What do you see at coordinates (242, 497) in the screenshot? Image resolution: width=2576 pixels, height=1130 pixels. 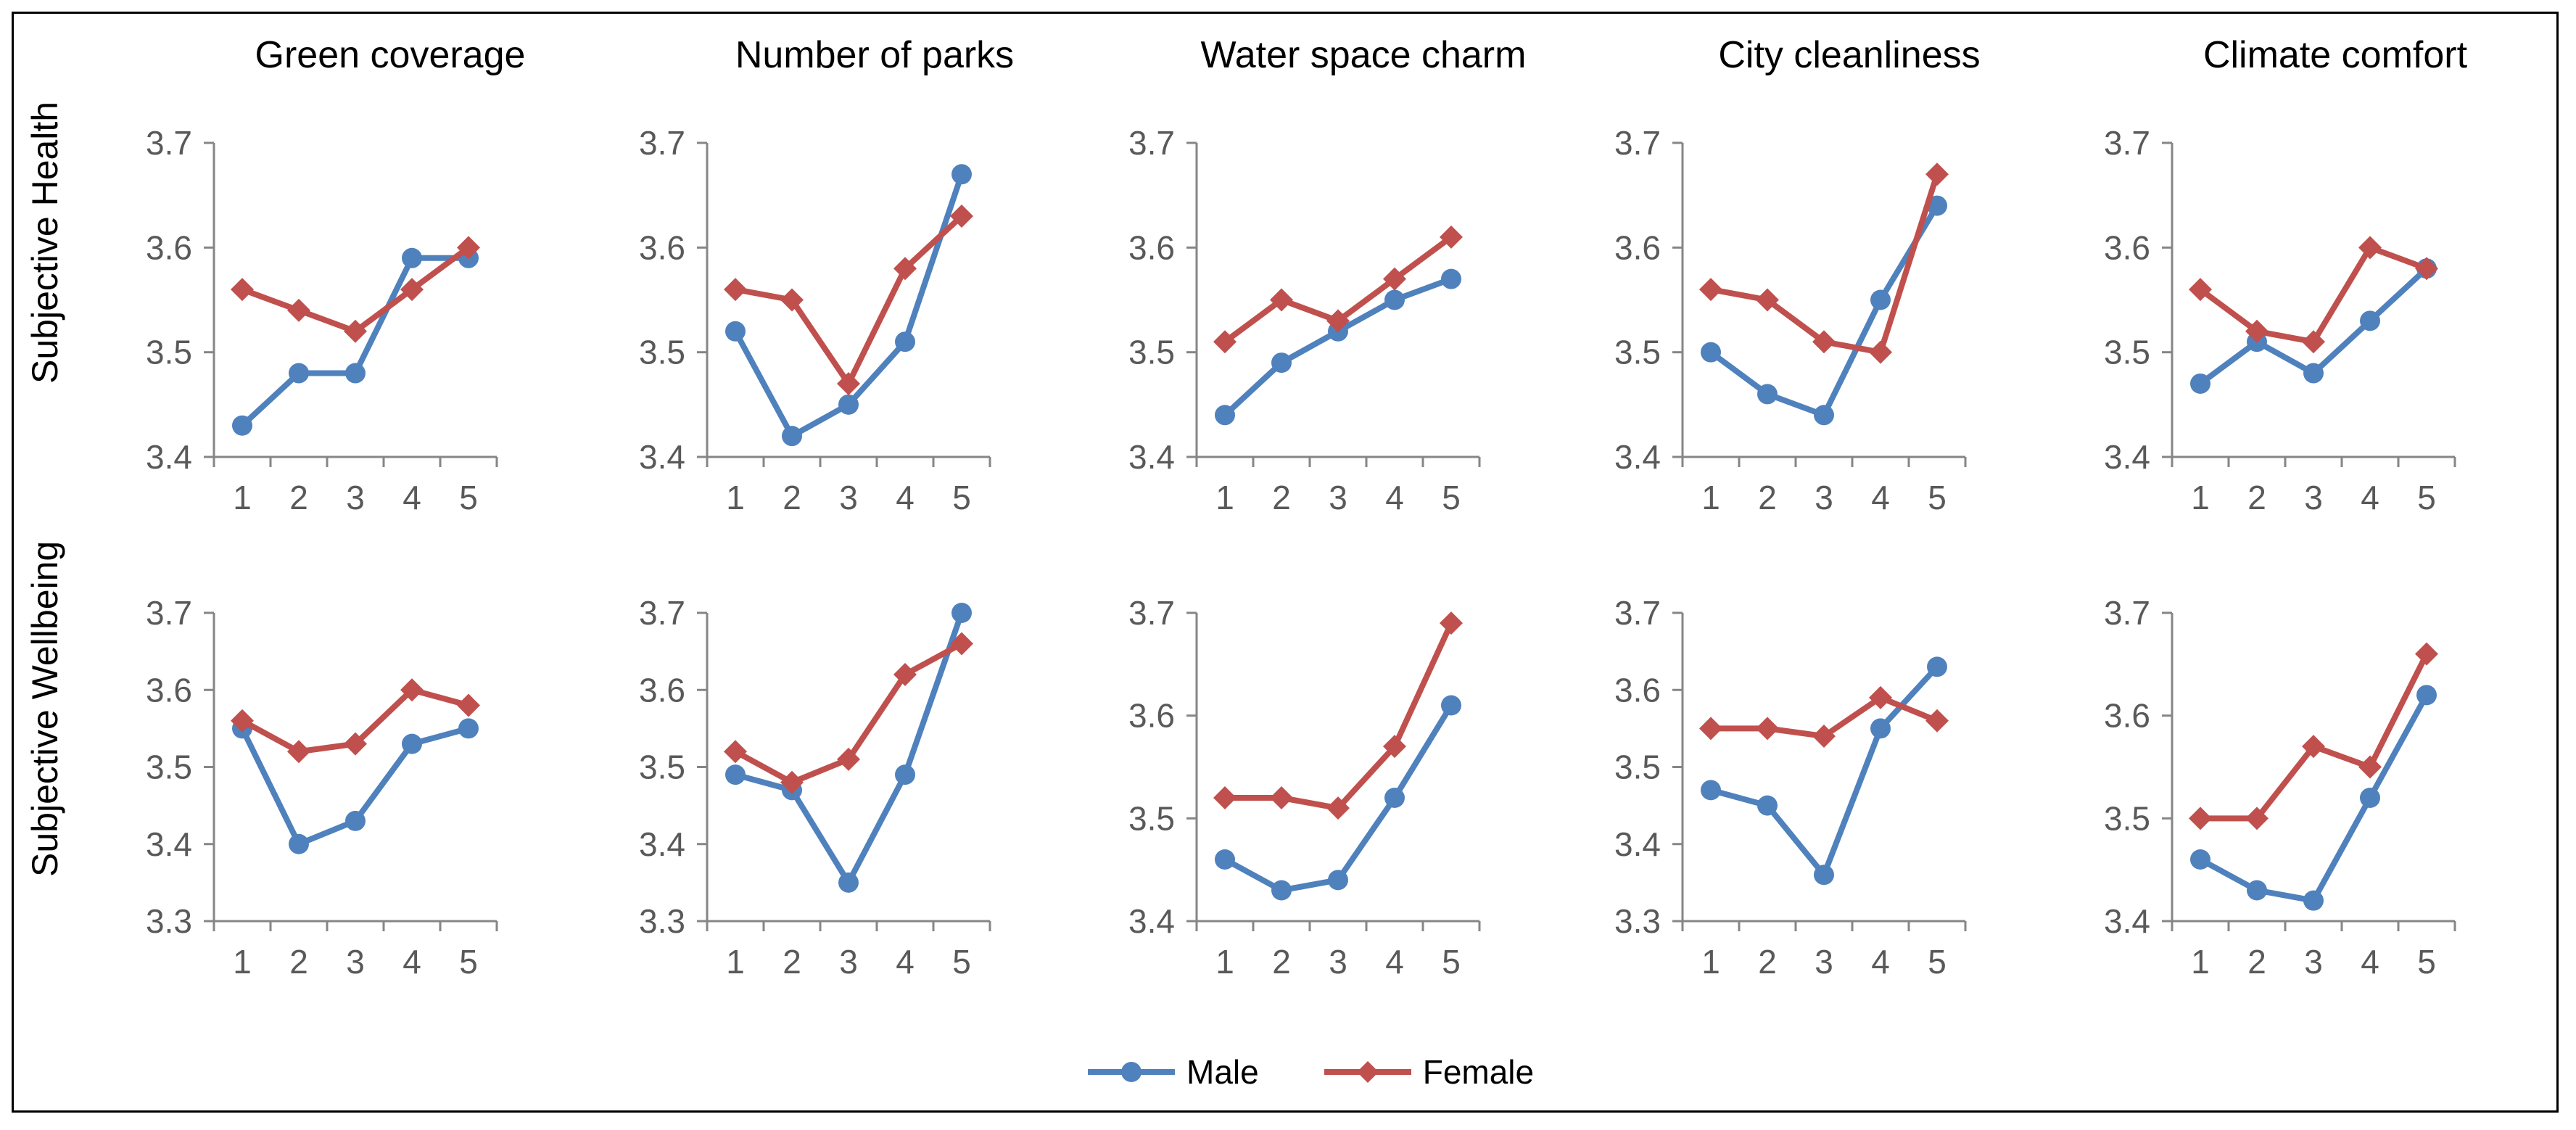 I see `chart-1-x-tick-label: 1` at bounding box center [242, 497].